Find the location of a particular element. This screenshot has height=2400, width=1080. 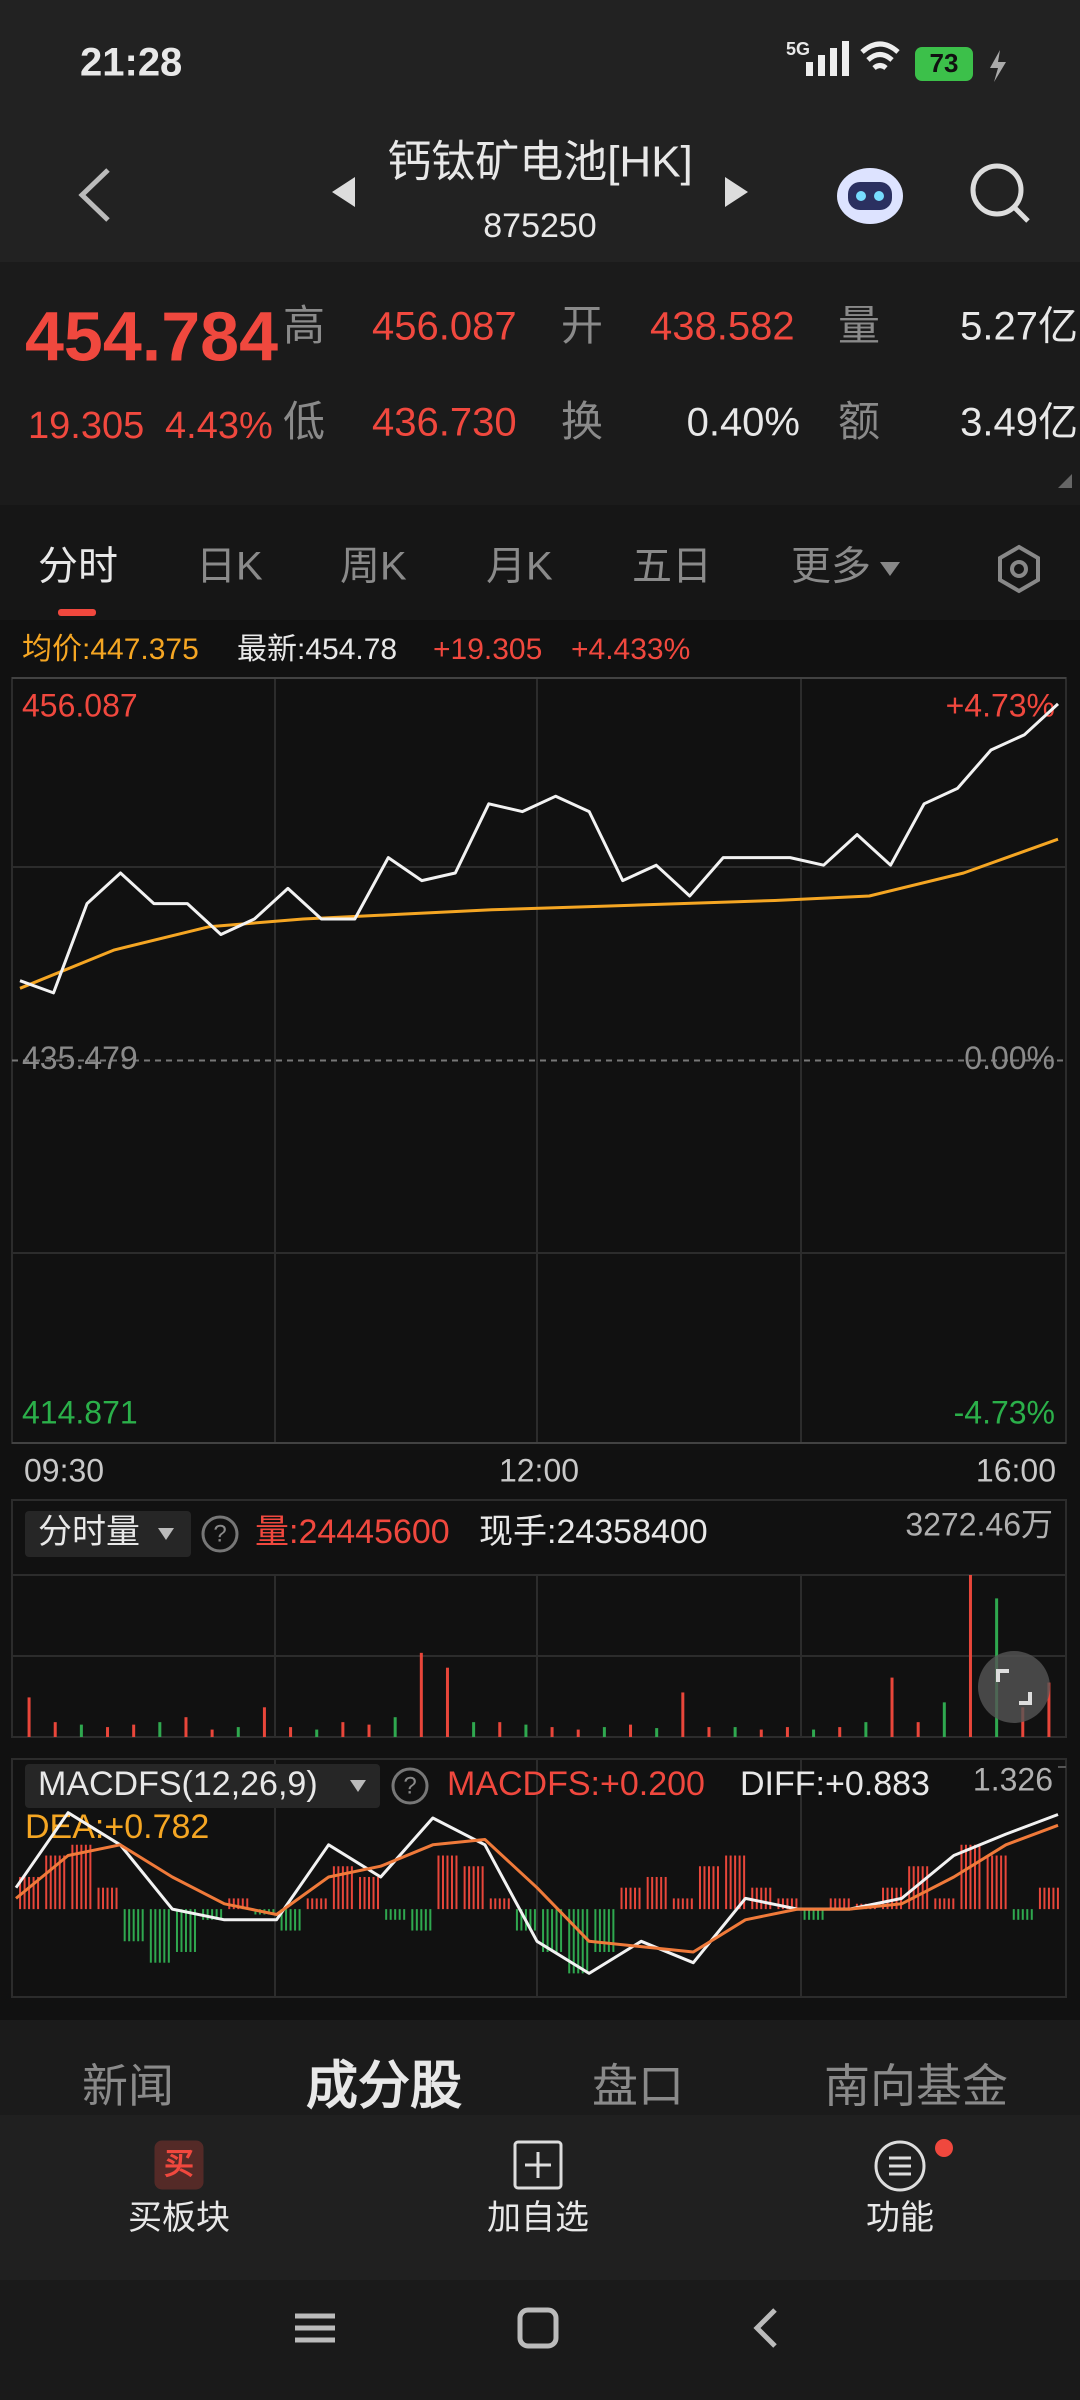

prev-stock is located at coordinates (343, 192).